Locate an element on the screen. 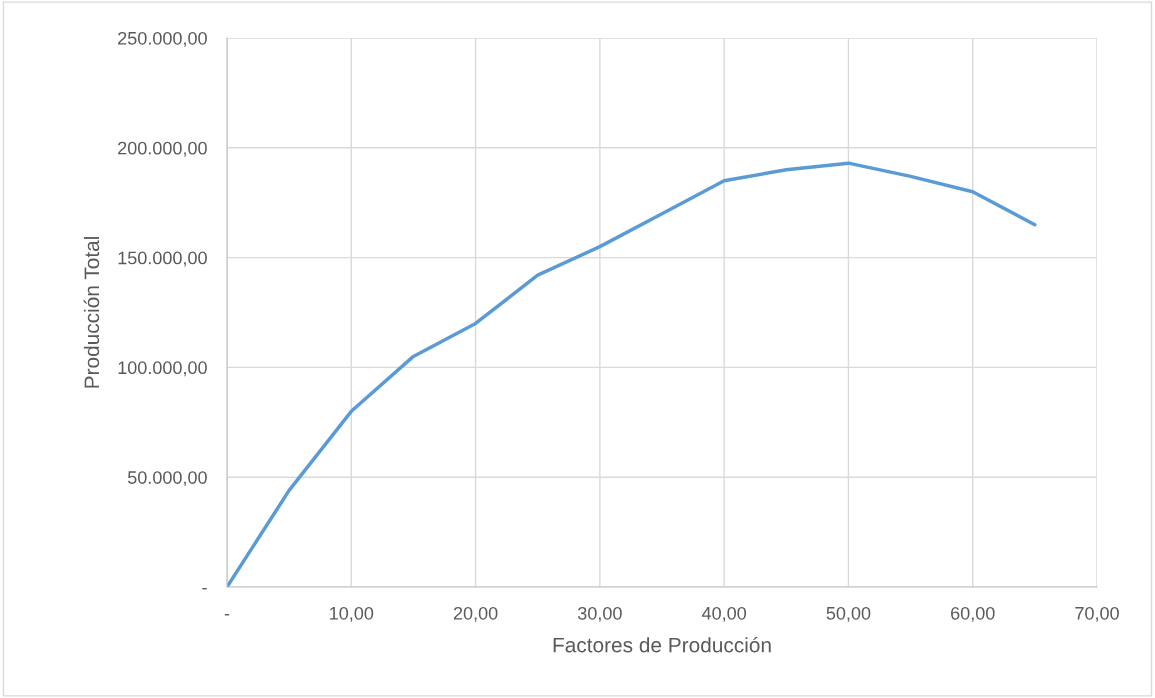 Image resolution: width=1155 pixels, height=698 pixels. x-tick-label: 20,00 is located at coordinates (475, 614).